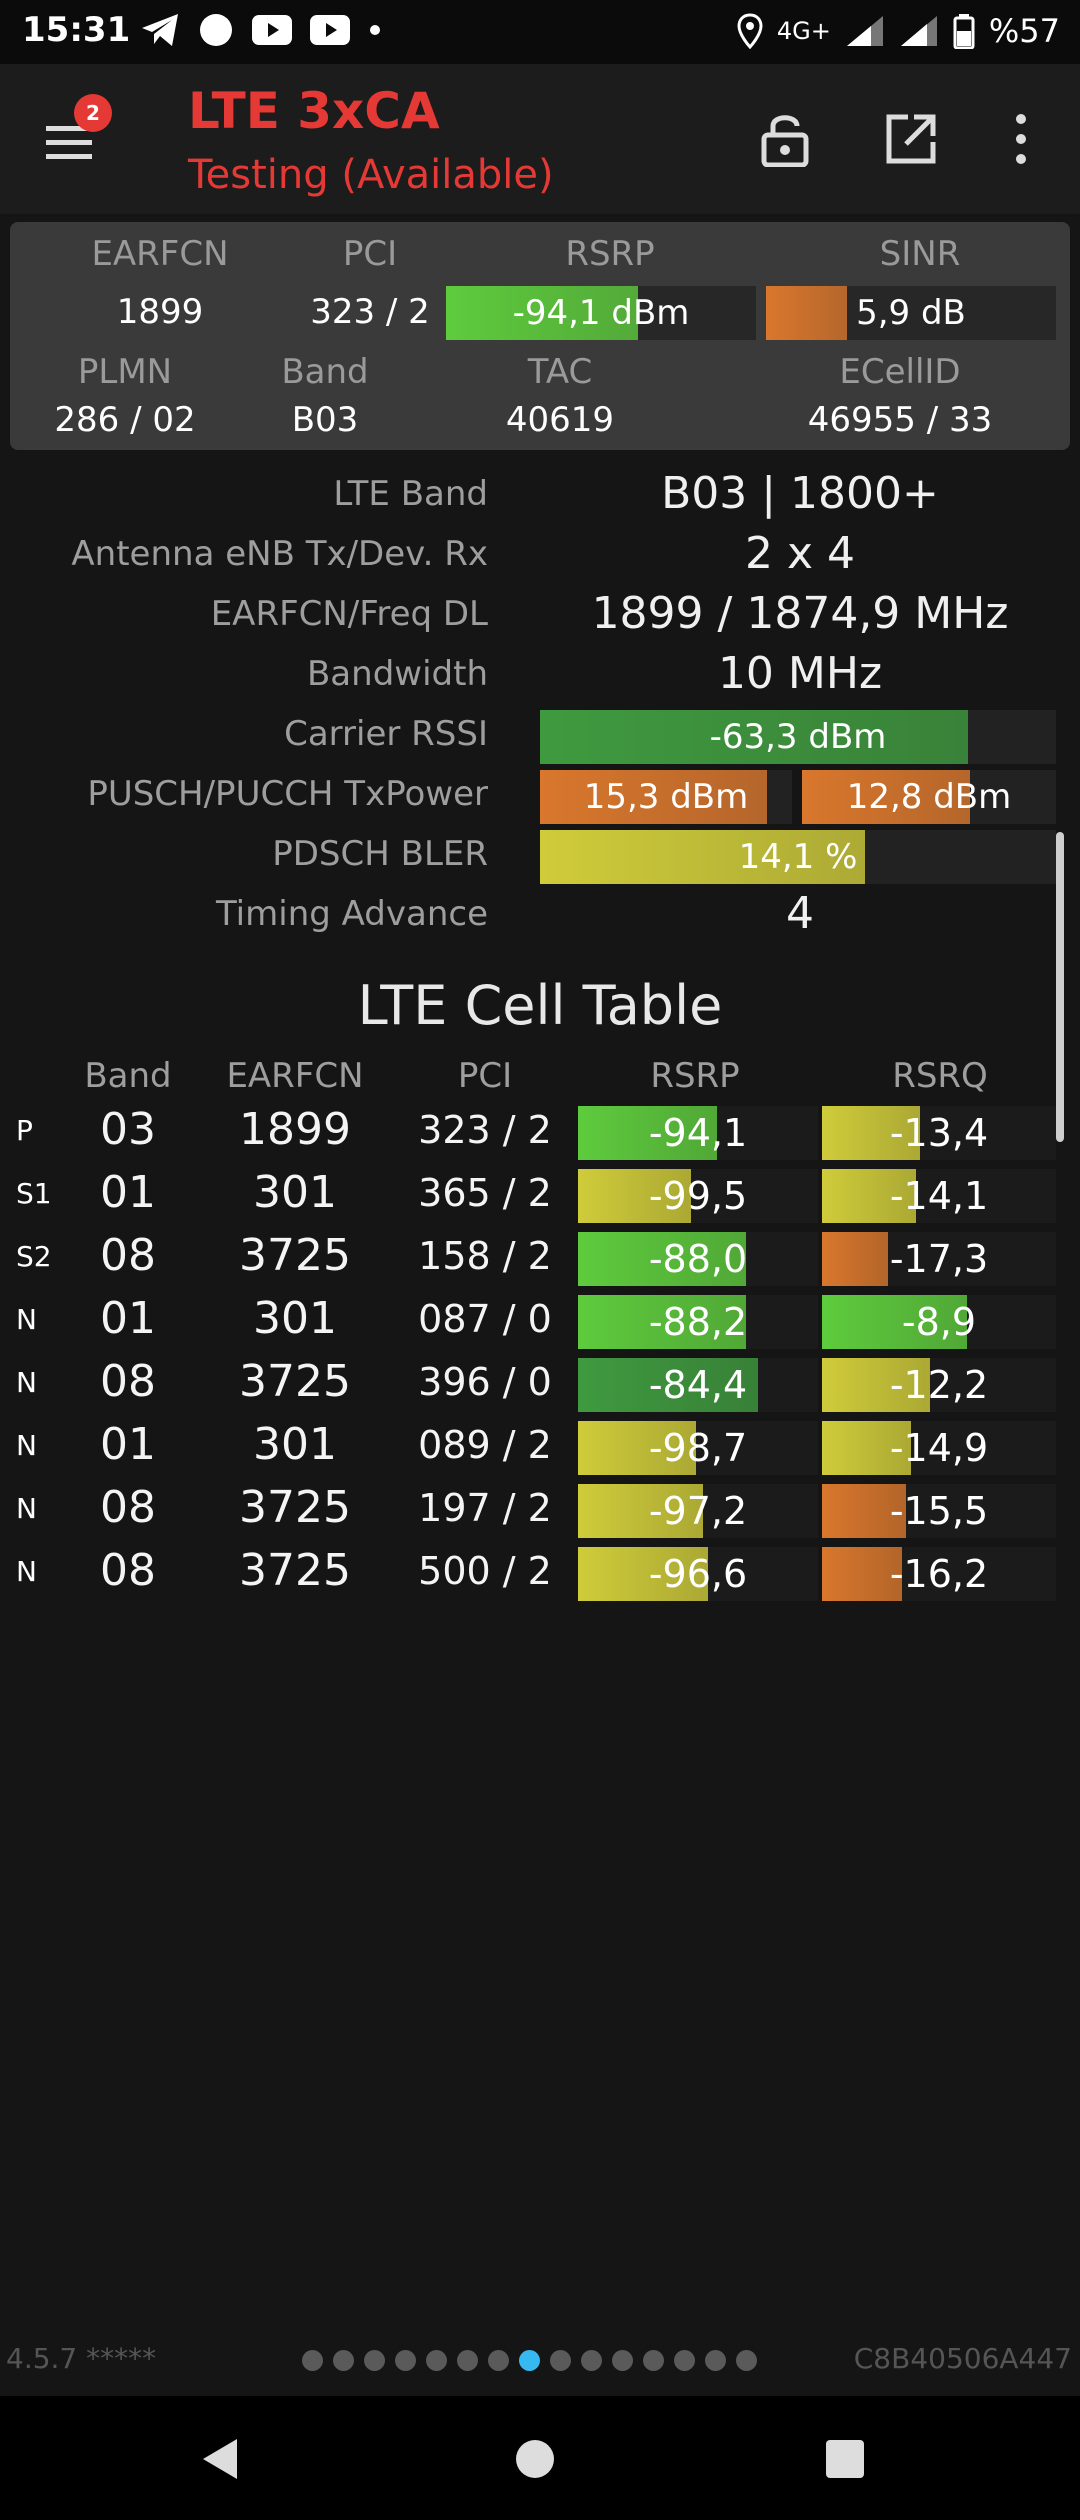 This screenshot has height=2520, width=1080. What do you see at coordinates (1024, 31) in the screenshot?
I see `battery-percent: %57` at bounding box center [1024, 31].